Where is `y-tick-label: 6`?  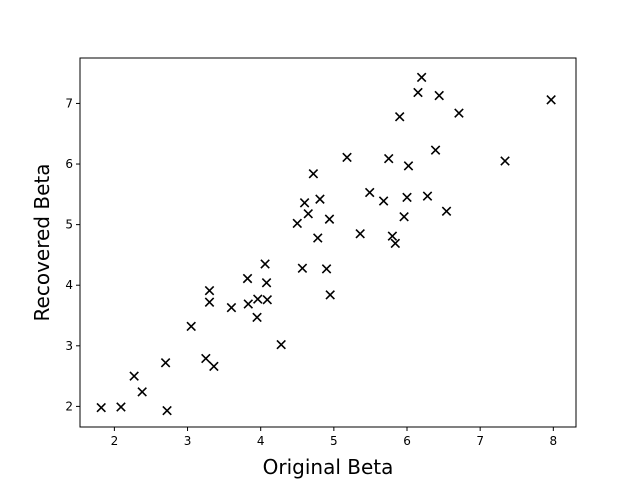 y-tick-label: 6 is located at coordinates (69, 164).